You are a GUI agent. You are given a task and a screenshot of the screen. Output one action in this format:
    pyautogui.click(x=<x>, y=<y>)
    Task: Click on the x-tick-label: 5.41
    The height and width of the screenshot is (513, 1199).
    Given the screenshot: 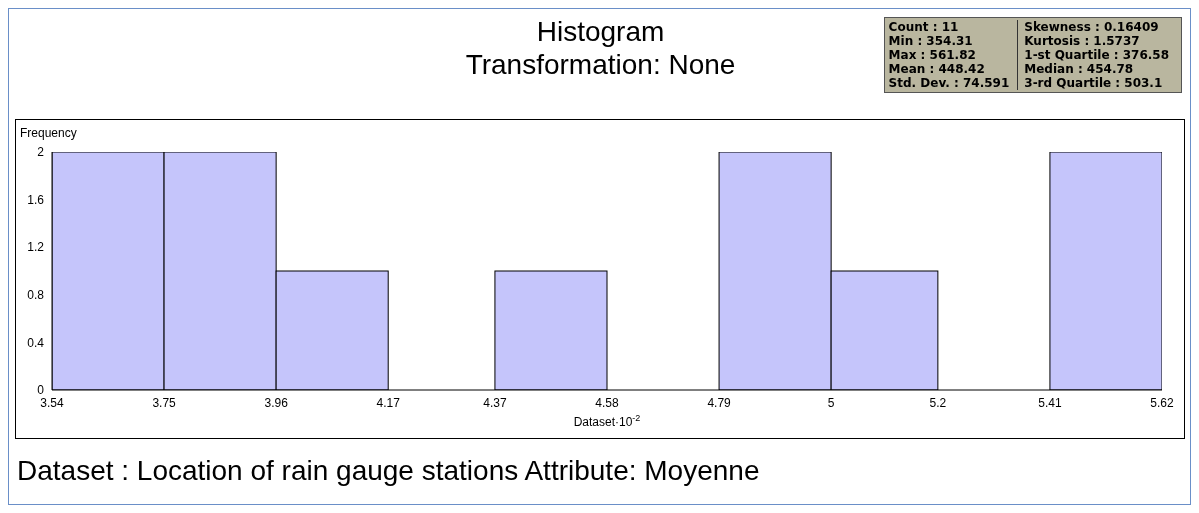 What is the action you would take?
    pyautogui.click(x=1050, y=402)
    